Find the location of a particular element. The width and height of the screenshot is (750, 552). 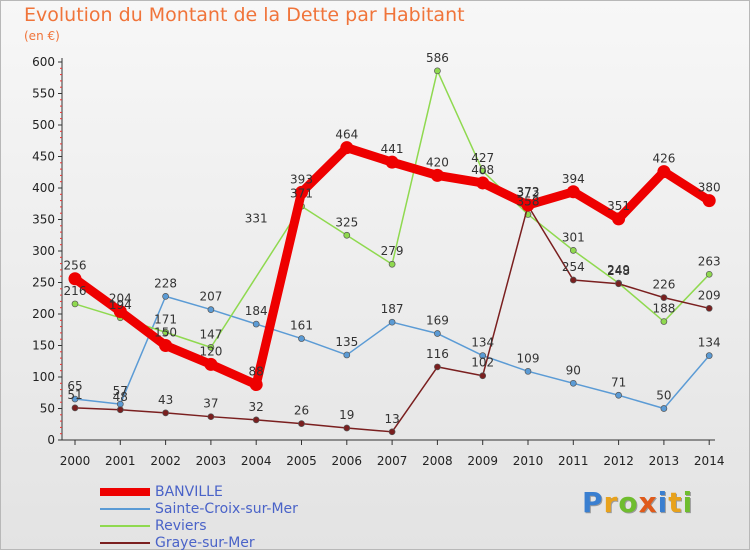

legend-label: Sainte-Croix-sur-Mer is located at coordinates (226, 509).